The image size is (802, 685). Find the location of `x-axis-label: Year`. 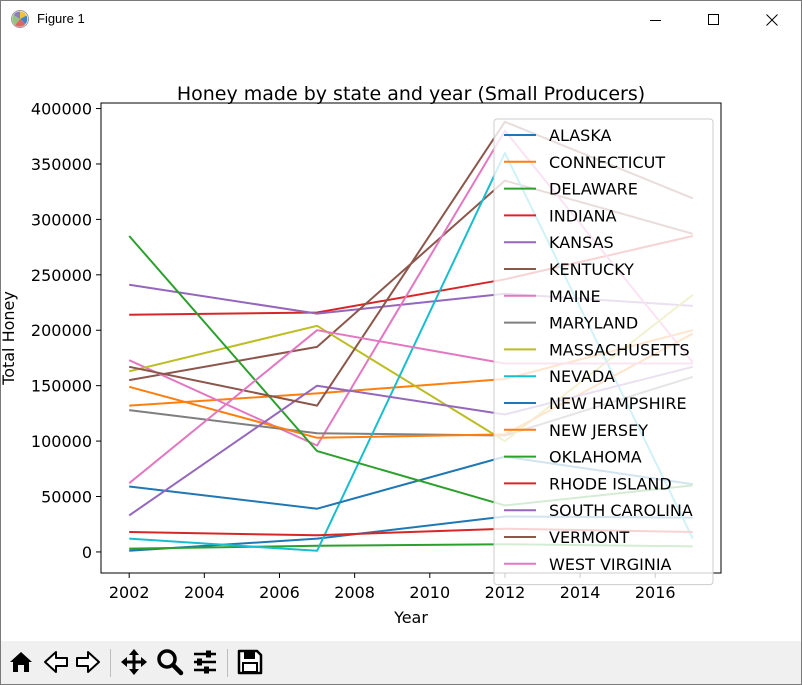

x-axis-label: Year is located at coordinates (410, 617).